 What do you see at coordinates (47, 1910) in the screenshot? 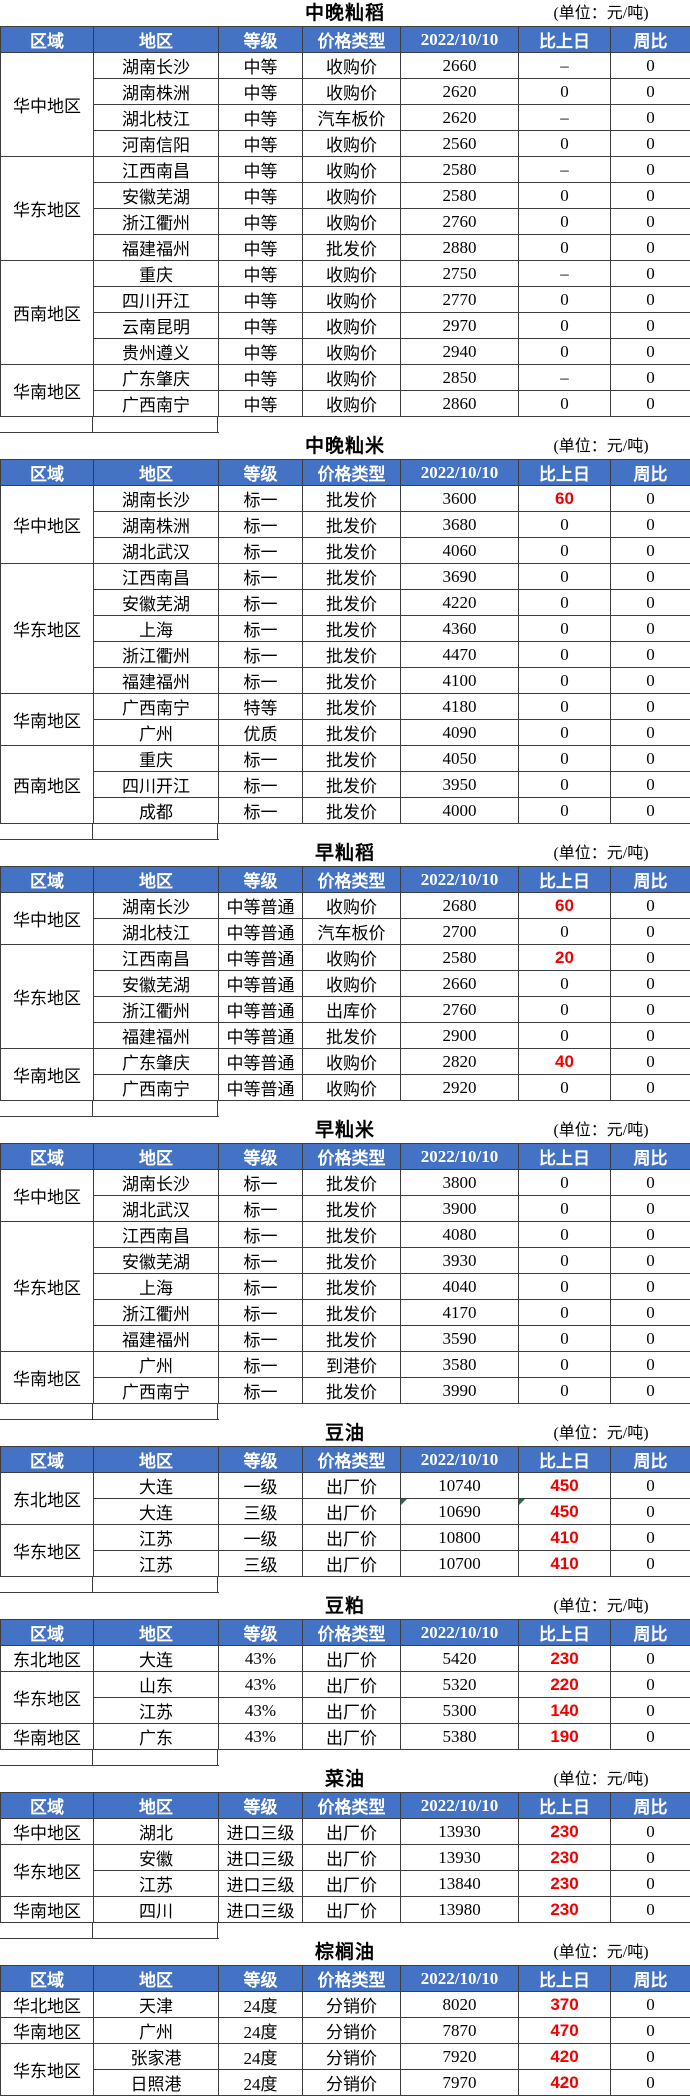
I see `region-cell: 华南地区` at bounding box center [47, 1910].